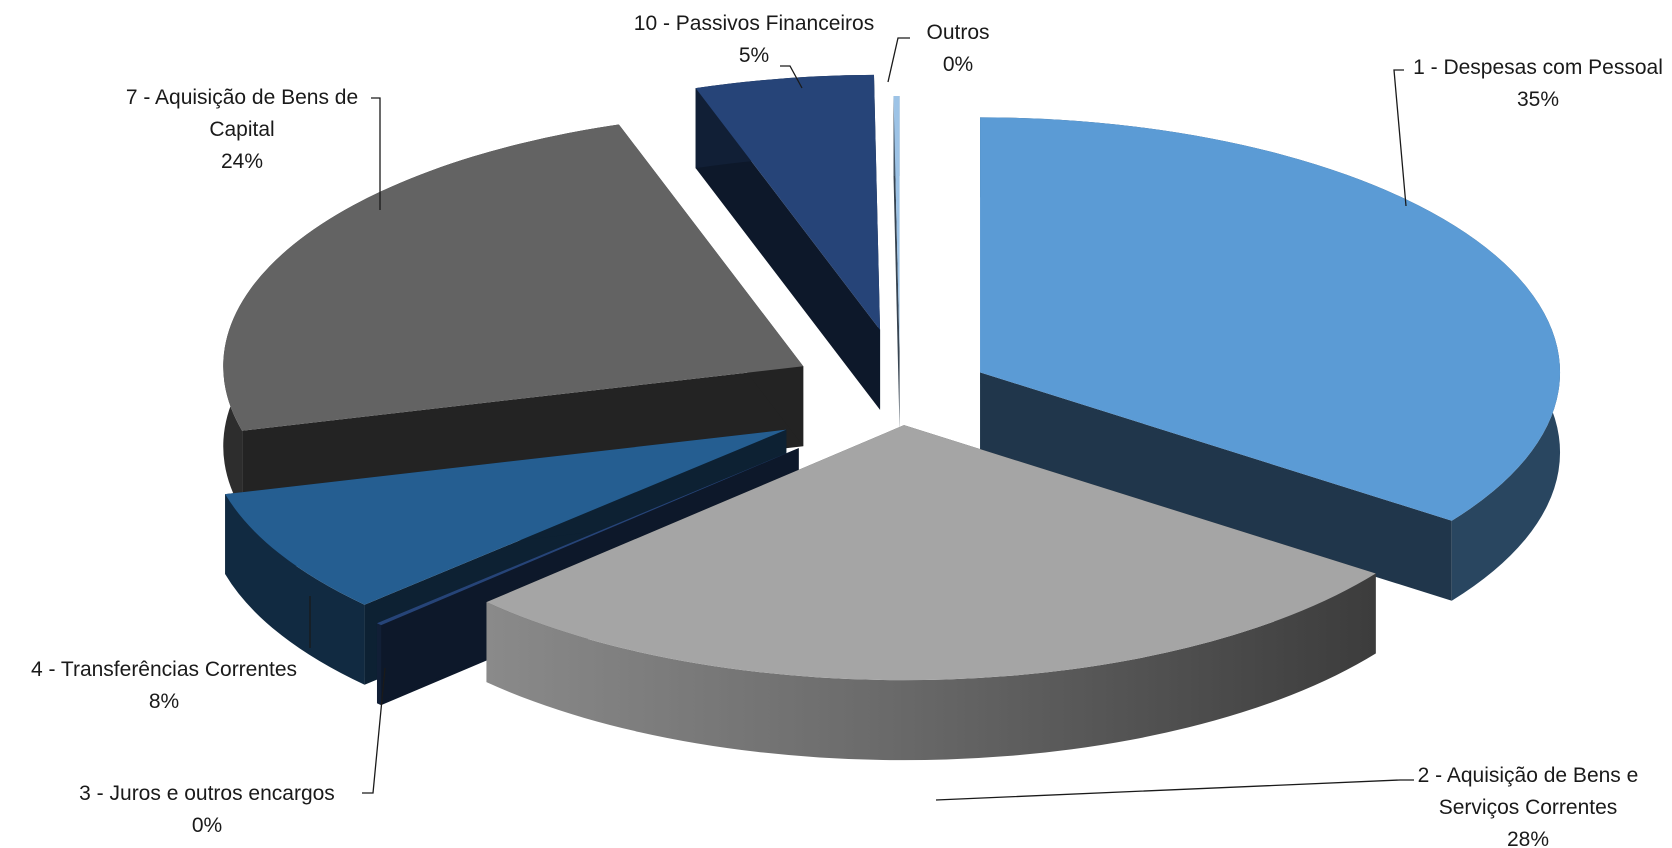 The height and width of the screenshot is (848, 1672). Describe the element at coordinates (241, 129) in the screenshot. I see `label-bens-capital-line2: Capital` at that location.